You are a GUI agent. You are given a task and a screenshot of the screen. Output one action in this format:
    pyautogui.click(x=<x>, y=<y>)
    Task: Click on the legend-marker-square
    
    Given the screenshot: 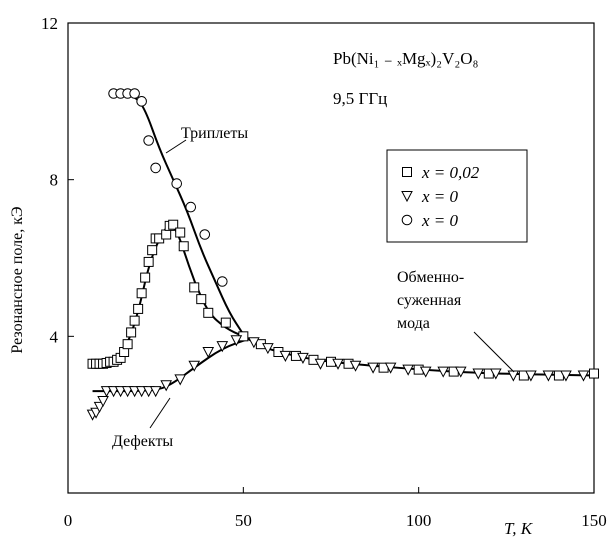 What is the action you would take?
    pyautogui.click(x=407, y=172)
    